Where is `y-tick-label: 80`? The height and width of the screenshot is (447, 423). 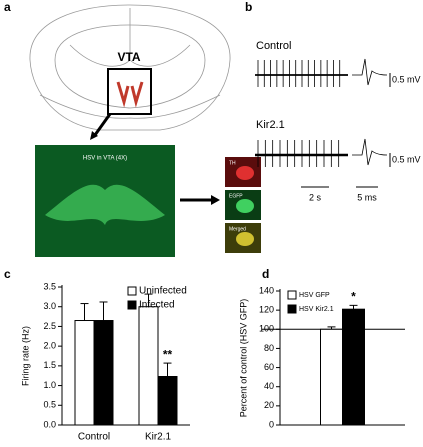 y-tick-label: 80 is located at coordinates (269, 348).